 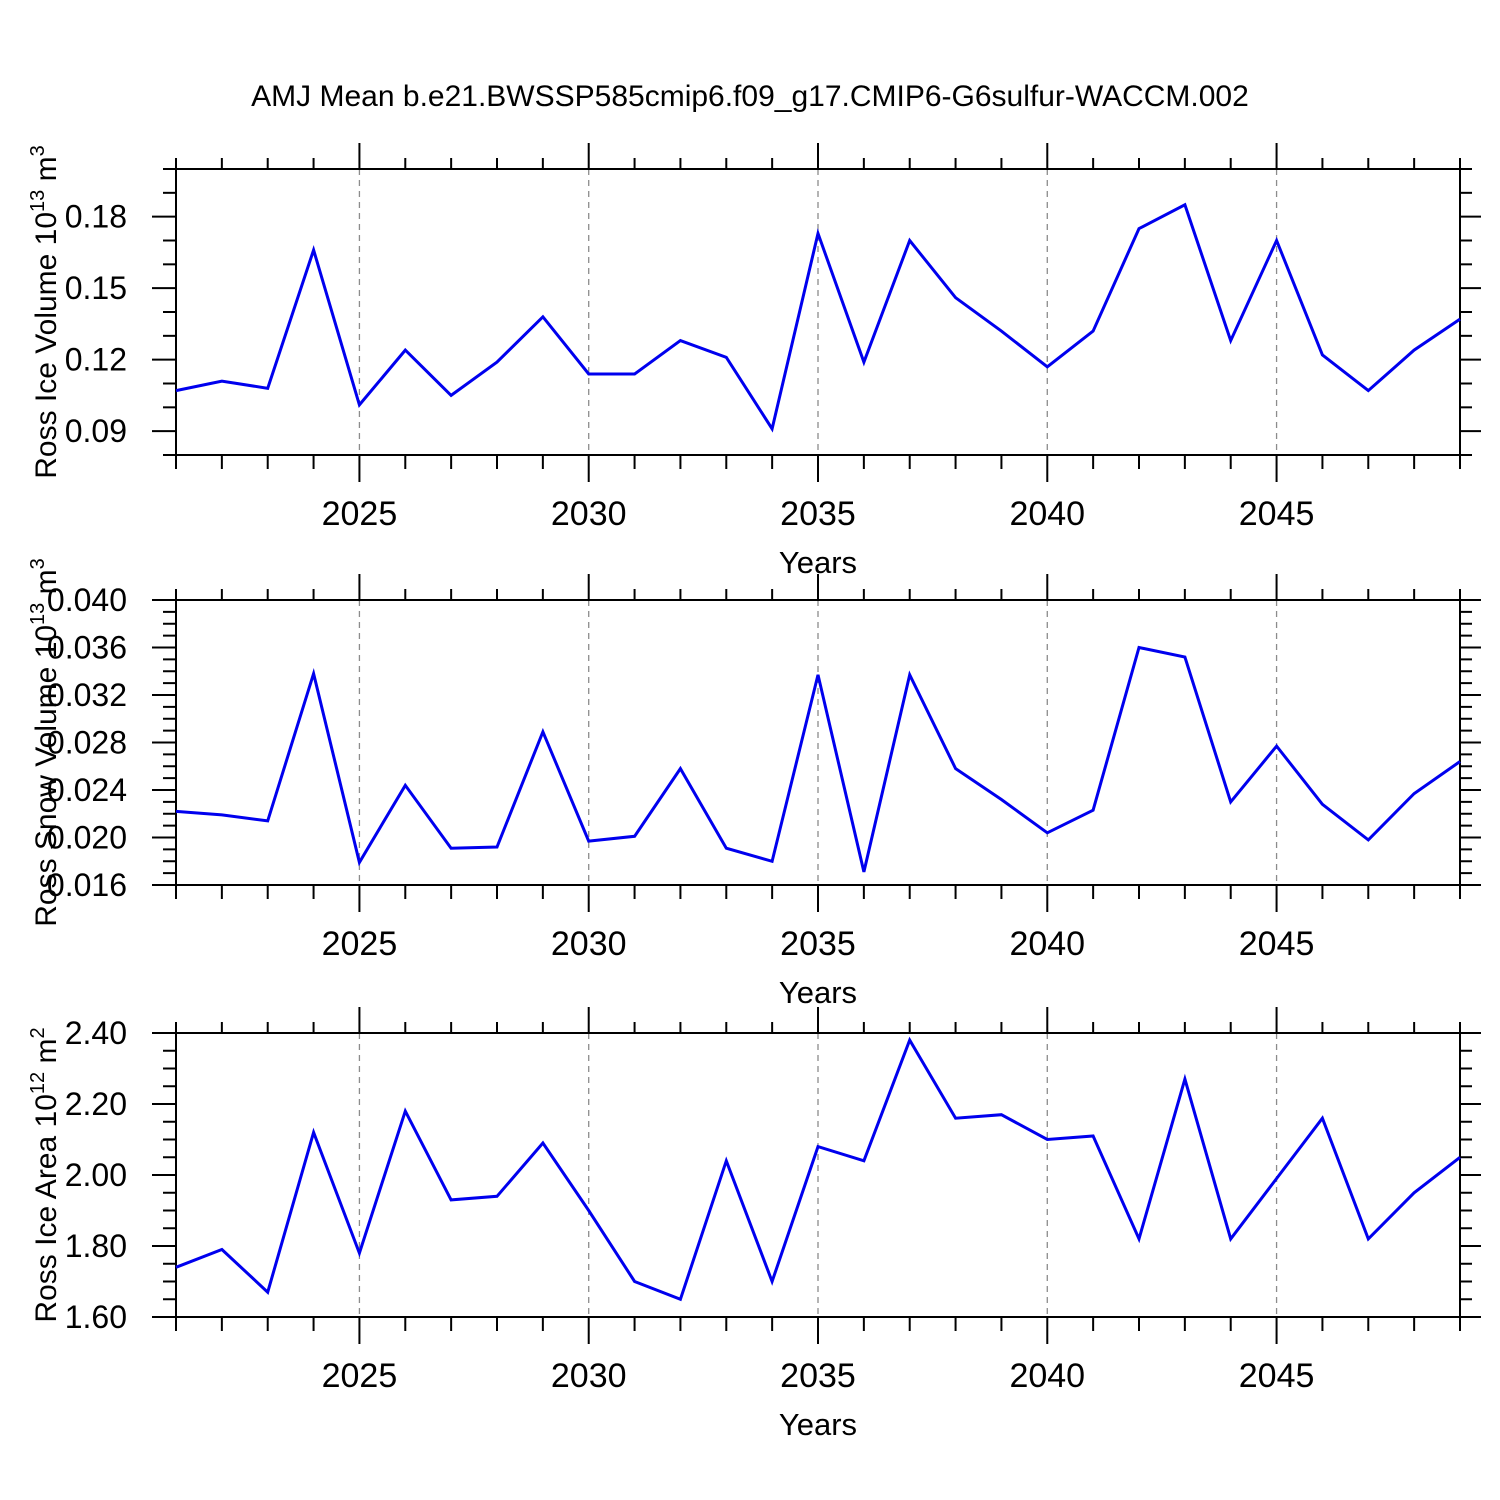 I want to click on y-tick-label: 1.80, so click(x=96, y=1246).